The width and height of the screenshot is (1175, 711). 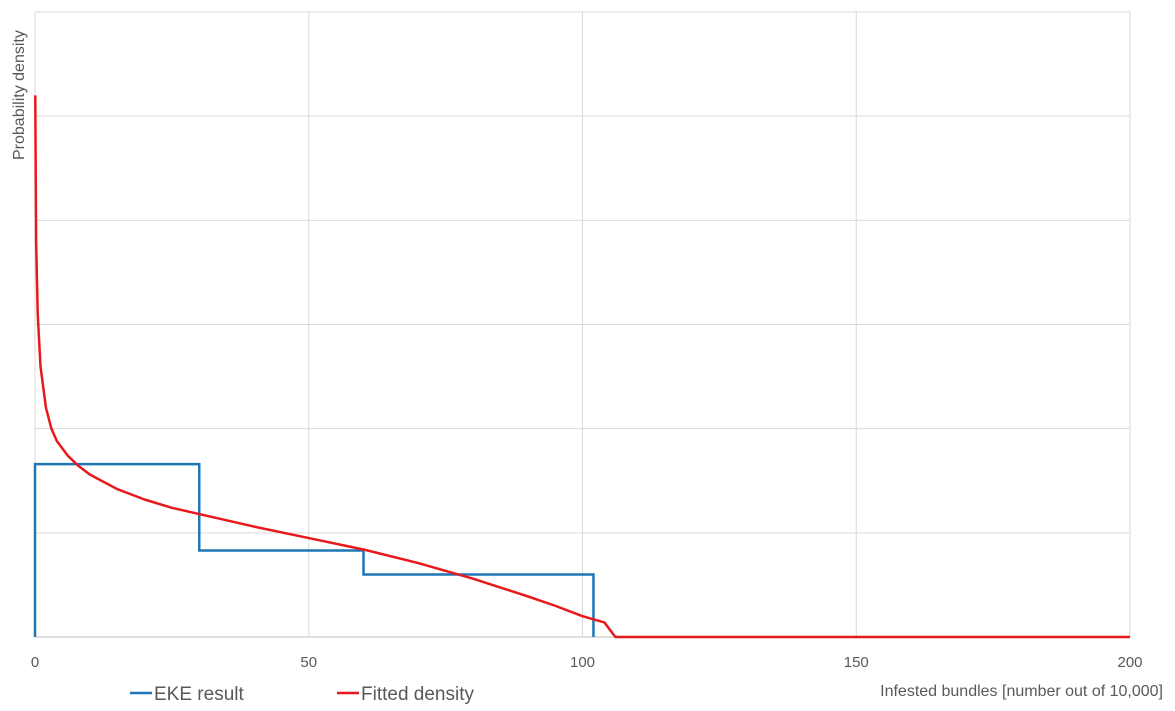 I want to click on y-axis-title: Probability density, so click(x=19, y=95).